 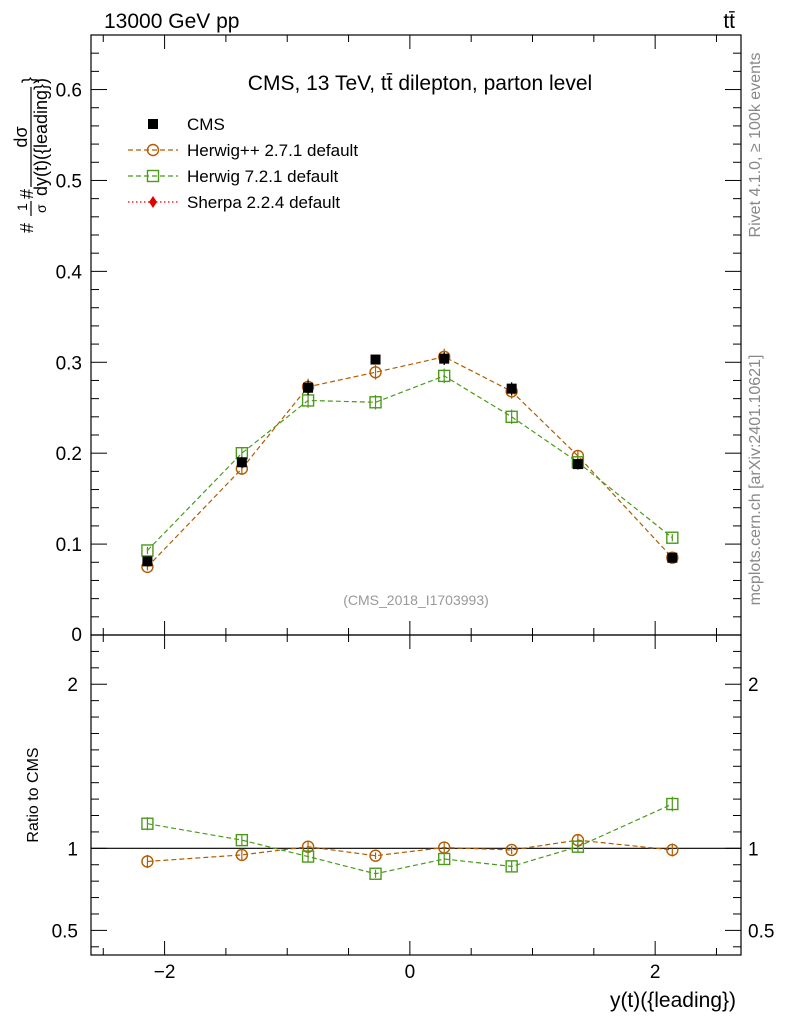 What do you see at coordinates (262, 176) in the screenshot?
I see `legend-label: Herwig 7.2.1 default` at bounding box center [262, 176].